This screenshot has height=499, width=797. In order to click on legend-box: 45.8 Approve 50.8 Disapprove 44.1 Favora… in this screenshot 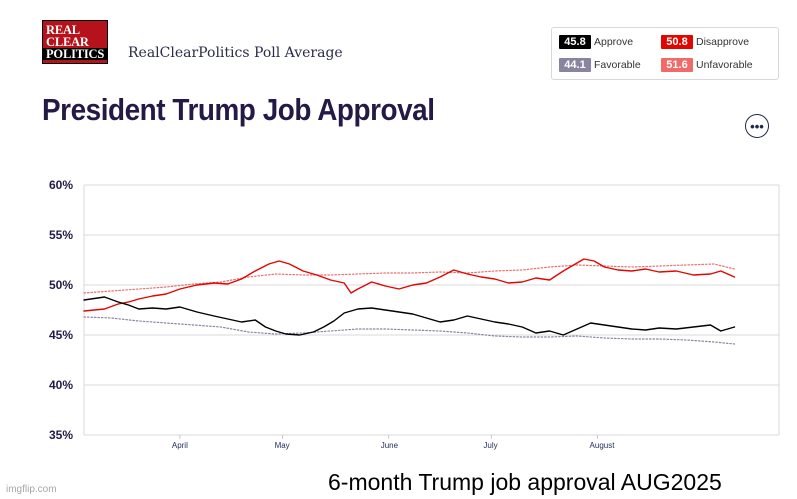, I will do `click(665, 53)`.